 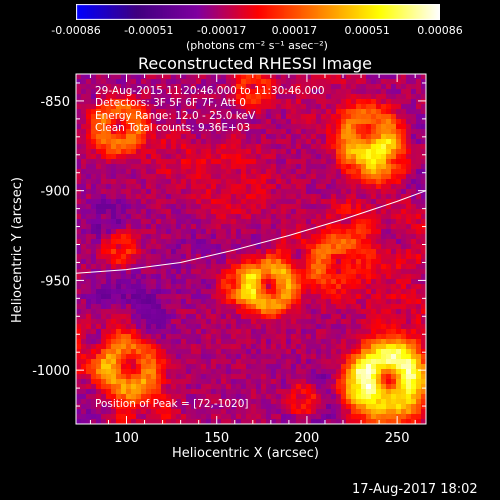 I want to click on y-tick-label: -950, so click(x=55, y=281).